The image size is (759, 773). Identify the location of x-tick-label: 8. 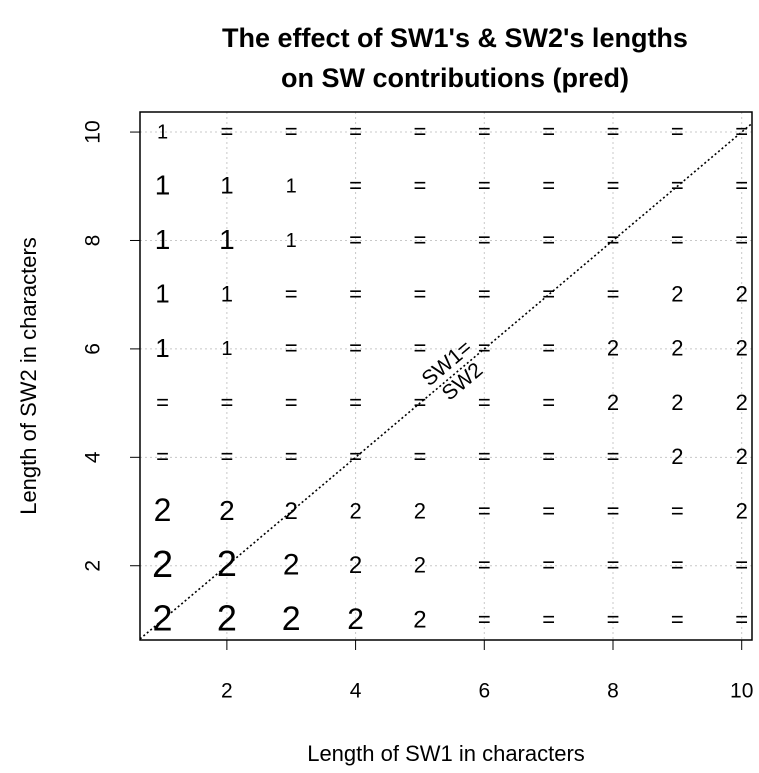
(613, 691).